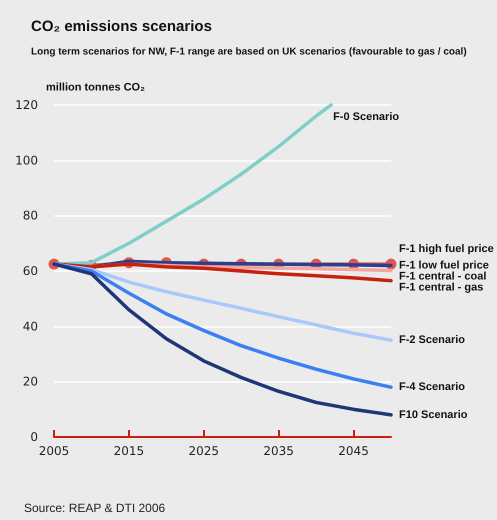  I want to click on series-label: F-0 Scenario, so click(366, 117).